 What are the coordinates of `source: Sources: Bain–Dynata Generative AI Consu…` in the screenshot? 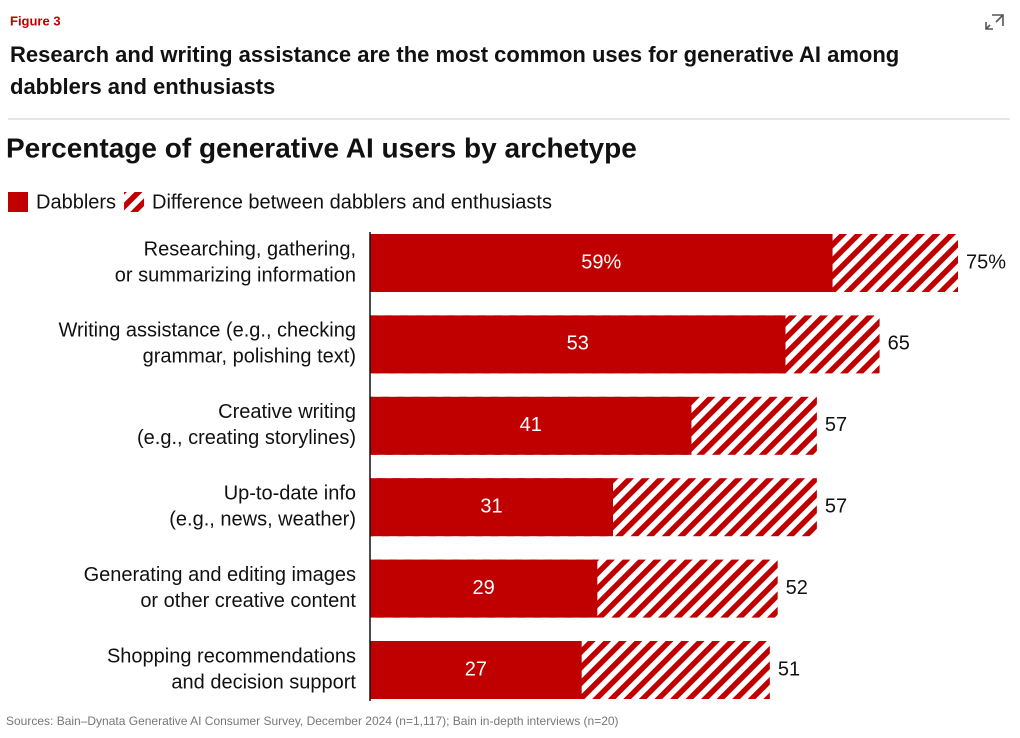 It's located at (312, 721).